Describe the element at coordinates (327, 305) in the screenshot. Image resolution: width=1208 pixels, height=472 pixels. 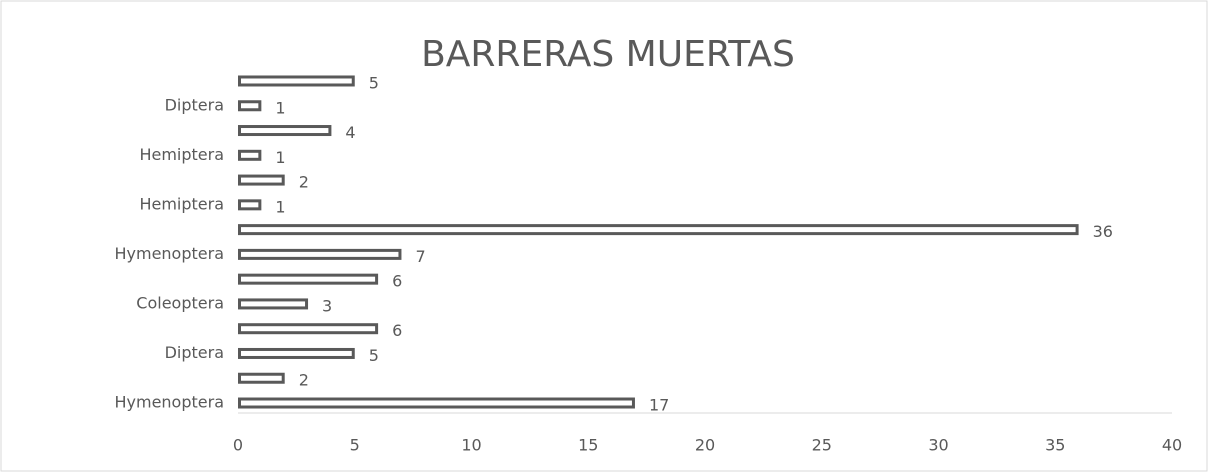
I see `data-label: 3` at that location.